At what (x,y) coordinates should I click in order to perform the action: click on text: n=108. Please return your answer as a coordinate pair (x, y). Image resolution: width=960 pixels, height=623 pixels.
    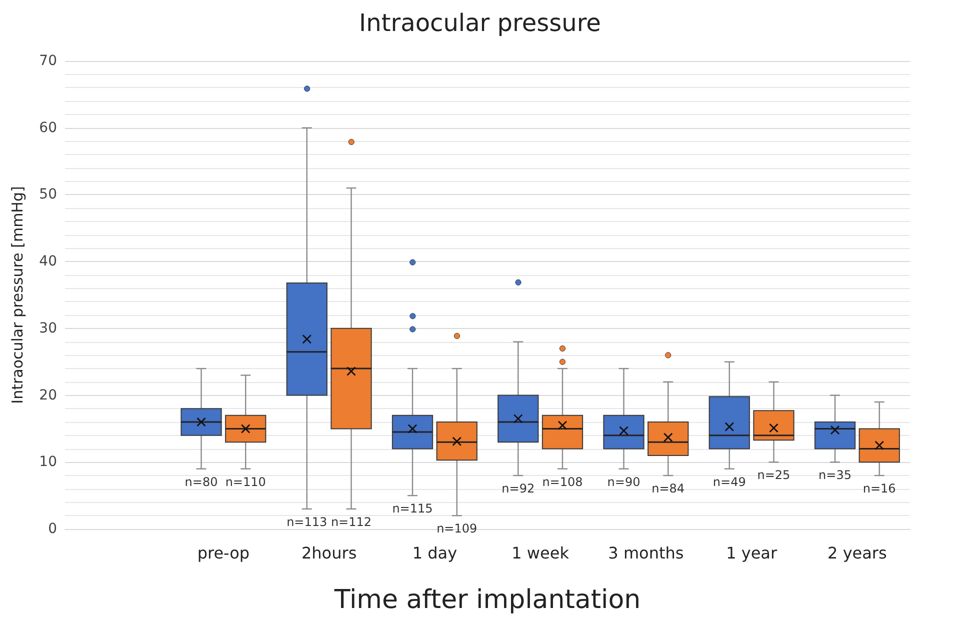
    Looking at the image, I should click on (562, 481).